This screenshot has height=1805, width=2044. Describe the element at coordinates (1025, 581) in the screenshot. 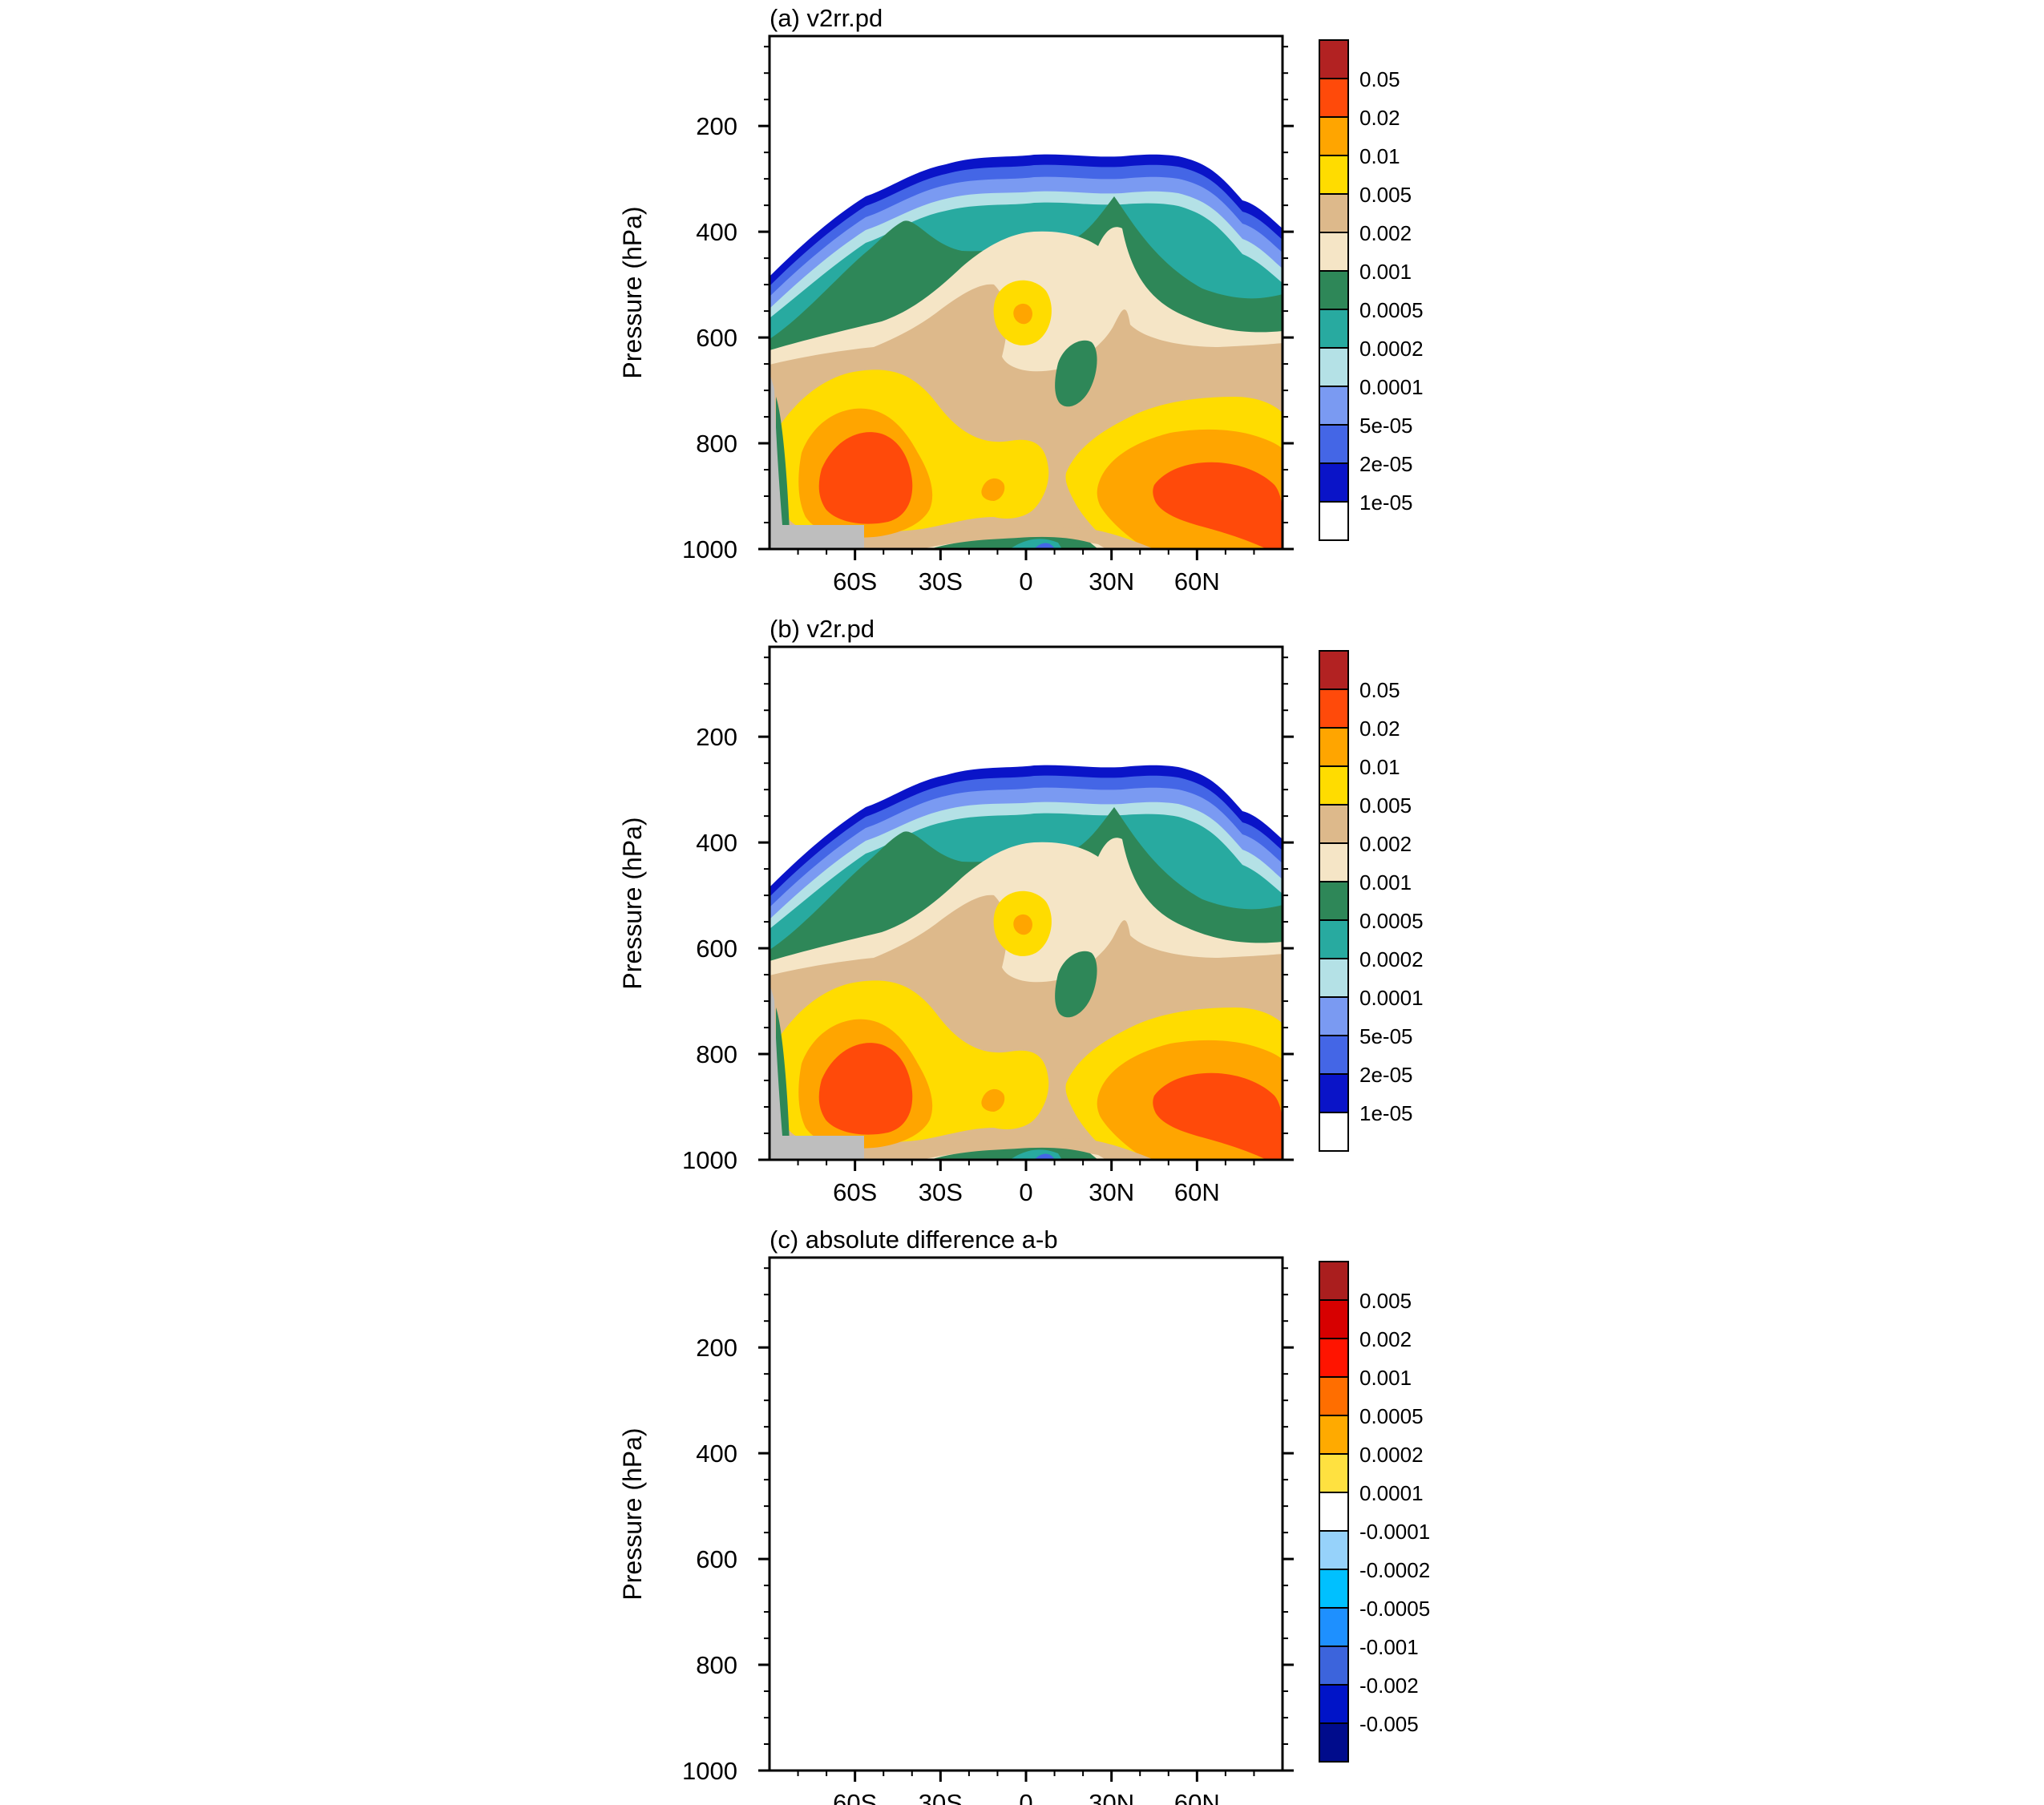

I see `x-tick-label: 0` at that location.